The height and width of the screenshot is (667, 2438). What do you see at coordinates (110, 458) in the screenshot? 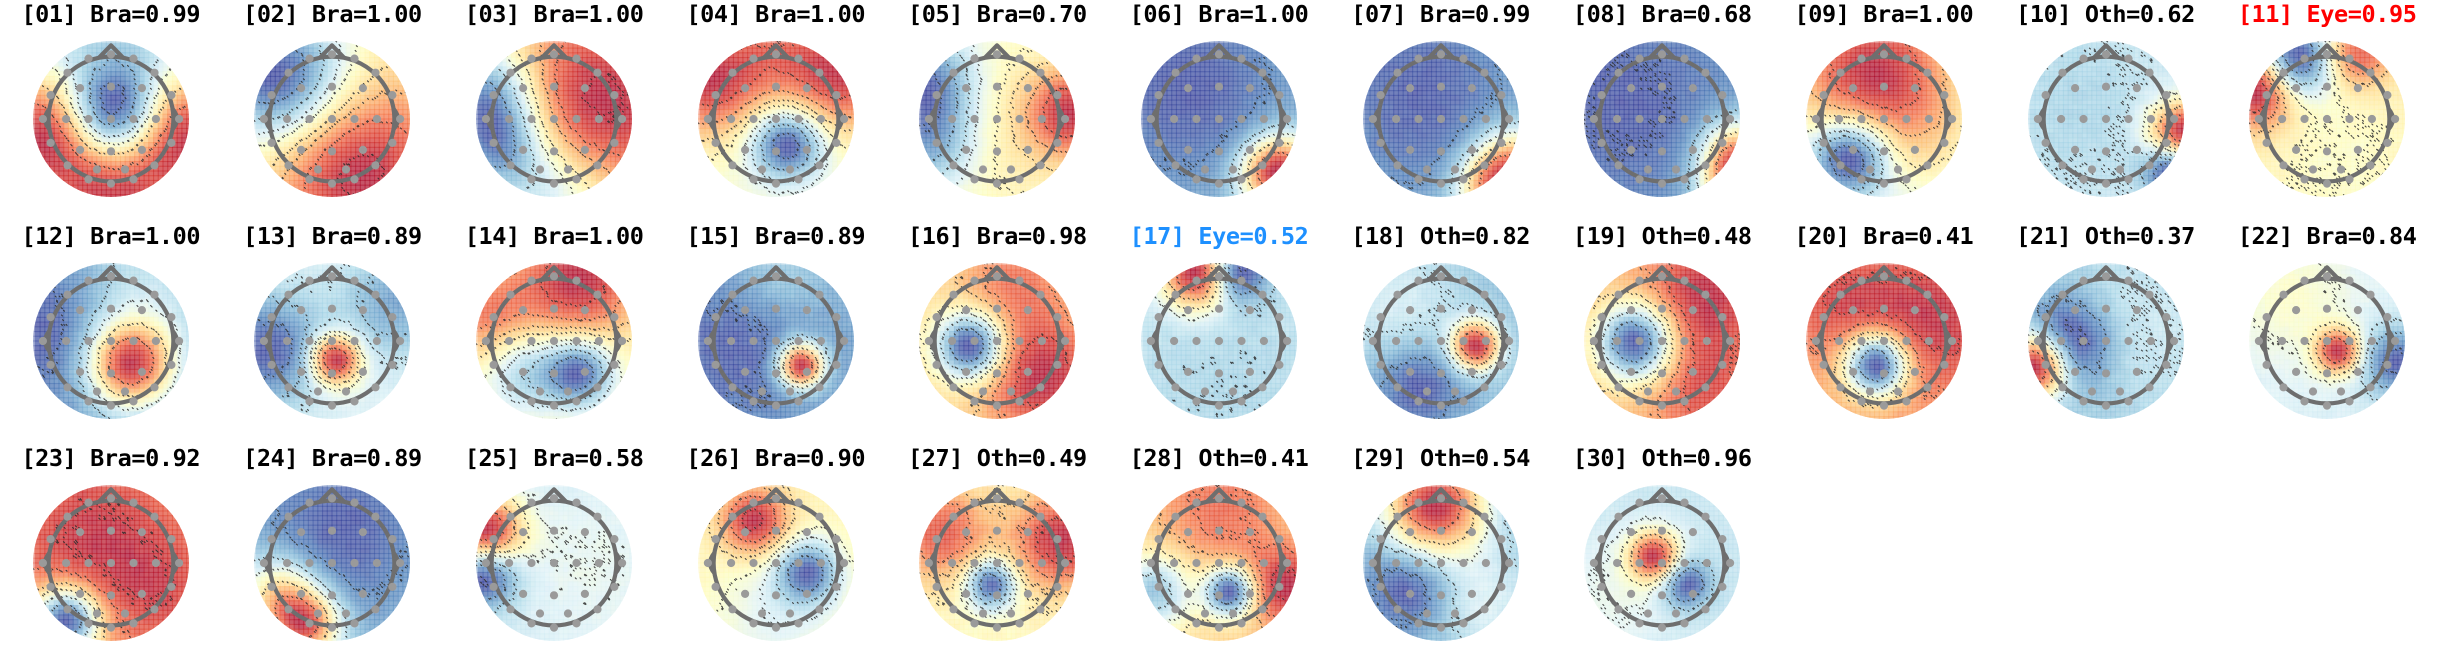
I see `component-label: [23] Bra=0.92` at bounding box center [110, 458].